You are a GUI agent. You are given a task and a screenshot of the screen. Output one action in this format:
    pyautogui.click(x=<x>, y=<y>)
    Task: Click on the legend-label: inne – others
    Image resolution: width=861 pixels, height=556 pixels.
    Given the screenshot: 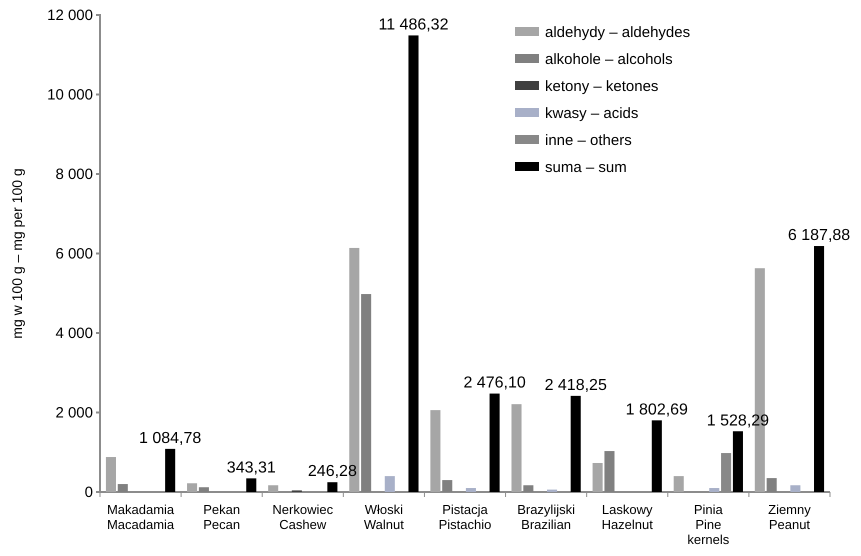 What is the action you would take?
    pyautogui.click(x=588, y=140)
    